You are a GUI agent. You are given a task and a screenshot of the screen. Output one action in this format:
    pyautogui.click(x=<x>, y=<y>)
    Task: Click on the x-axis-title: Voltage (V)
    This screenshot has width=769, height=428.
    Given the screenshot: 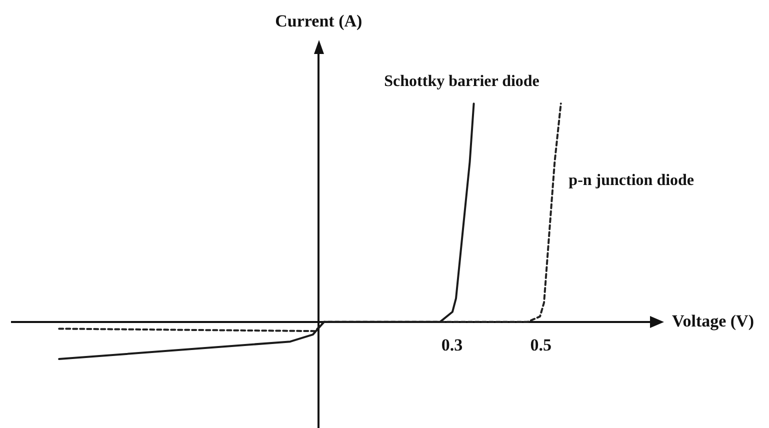 What is the action you would take?
    pyautogui.click(x=713, y=320)
    